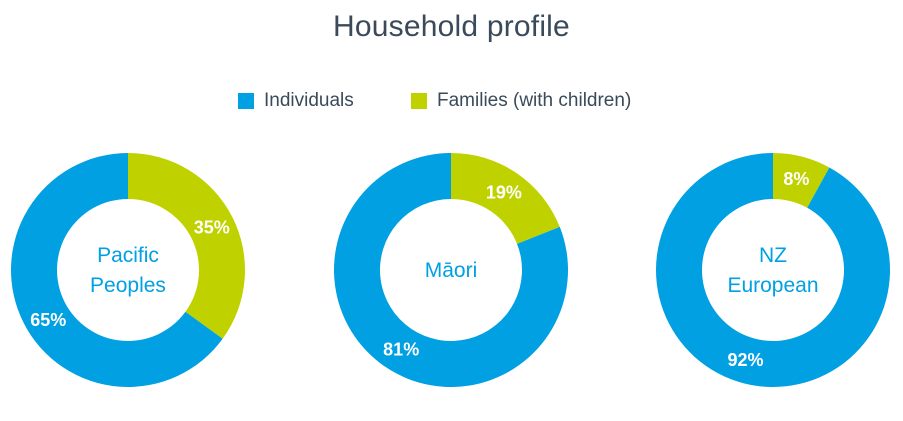  I want to click on label-individuals-maori: 81%, so click(401, 350).